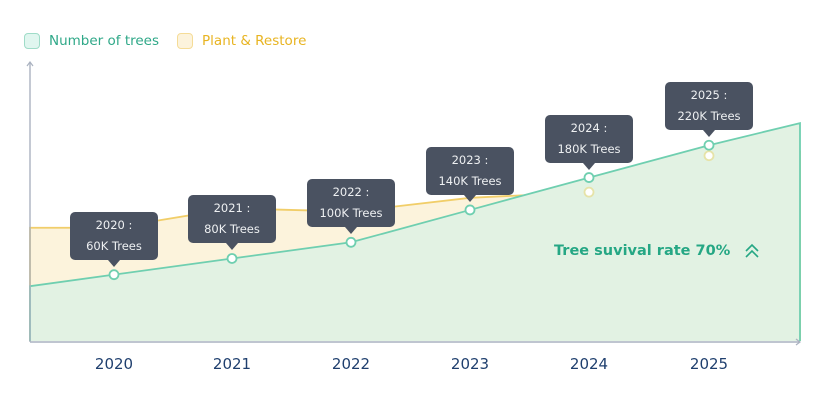 This screenshot has width=826, height=409. Describe the element at coordinates (589, 364) in the screenshot. I see `x-tick-label: 2024` at that location.